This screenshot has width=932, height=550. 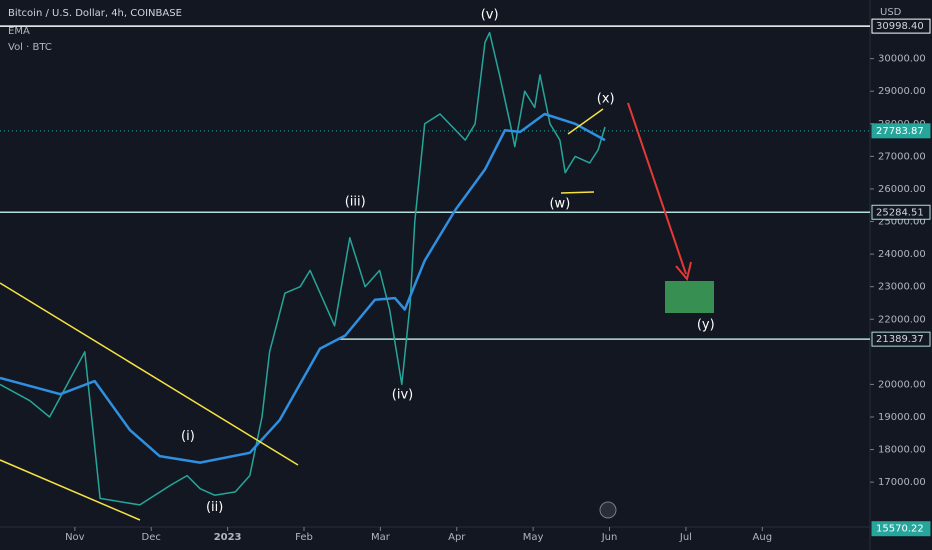 I want to click on x-tick-label: Mar, so click(x=381, y=537).